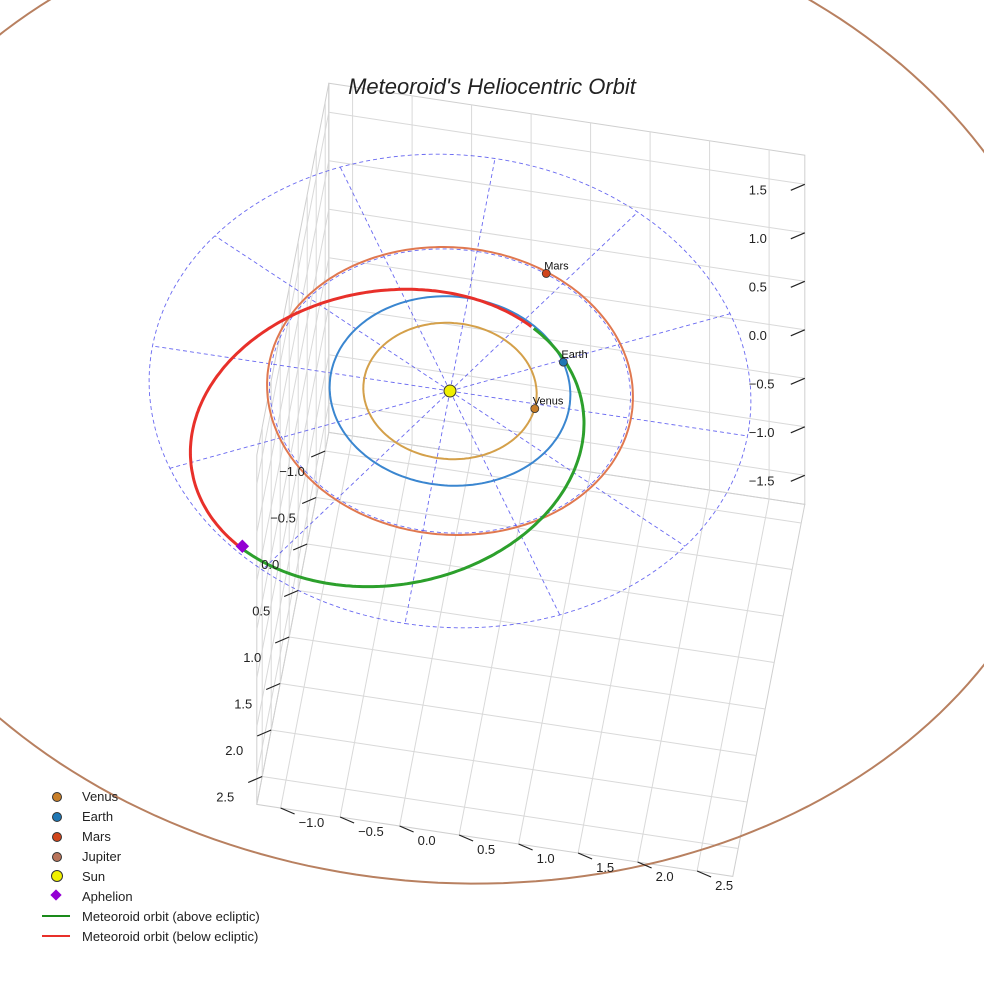  I want to click on legend-label: Sun, so click(94, 876).